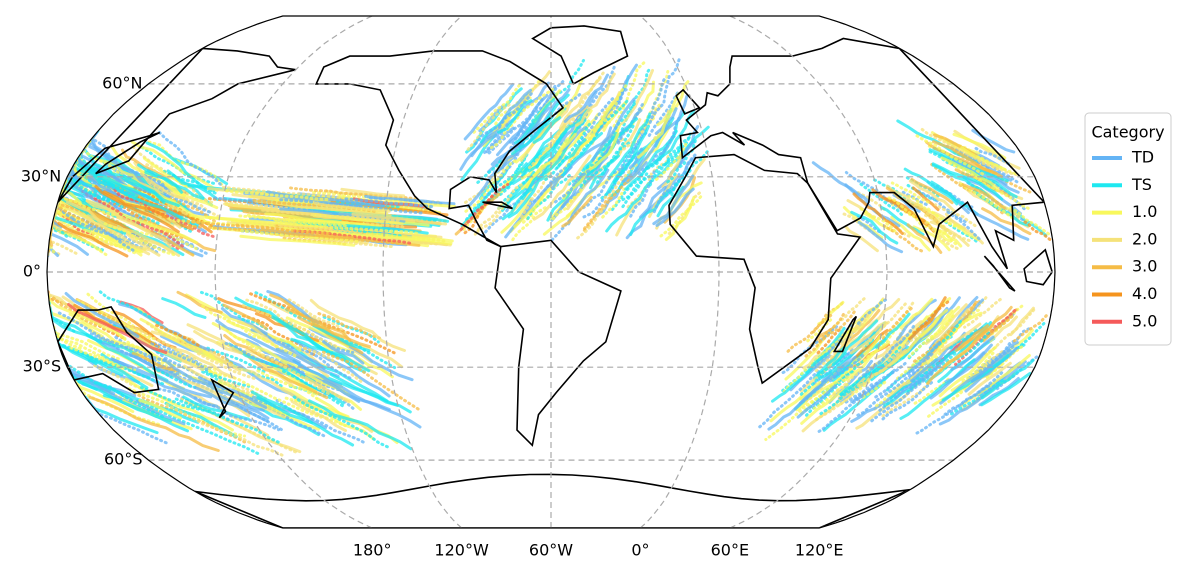 The image size is (1200, 576). Describe the element at coordinates (1141, 184) in the screenshot. I see `legend-label: TS` at that location.